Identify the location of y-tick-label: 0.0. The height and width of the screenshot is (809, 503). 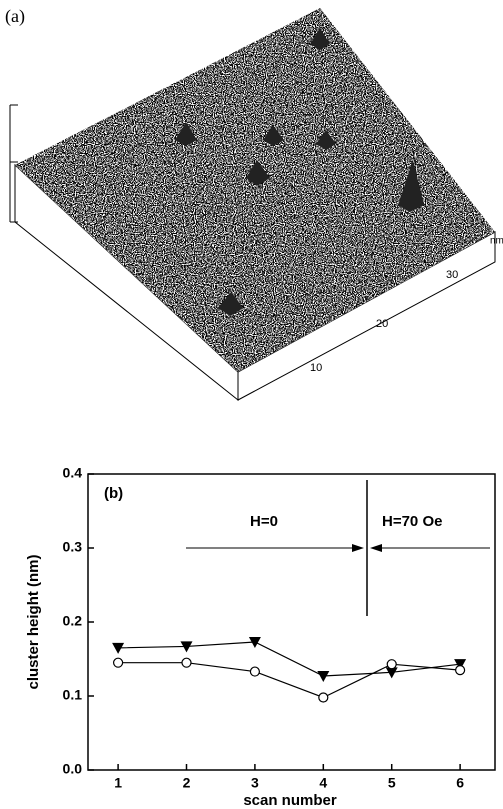
(73, 769).